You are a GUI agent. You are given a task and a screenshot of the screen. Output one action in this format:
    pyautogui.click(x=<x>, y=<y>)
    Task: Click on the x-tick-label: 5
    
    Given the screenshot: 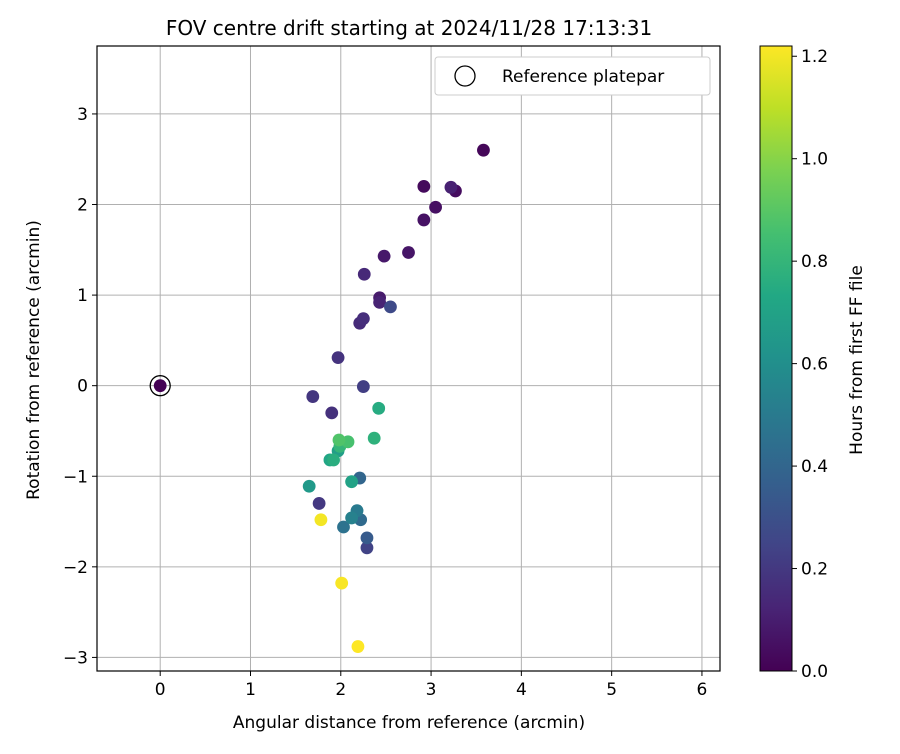 What is the action you would take?
    pyautogui.click(x=611, y=690)
    